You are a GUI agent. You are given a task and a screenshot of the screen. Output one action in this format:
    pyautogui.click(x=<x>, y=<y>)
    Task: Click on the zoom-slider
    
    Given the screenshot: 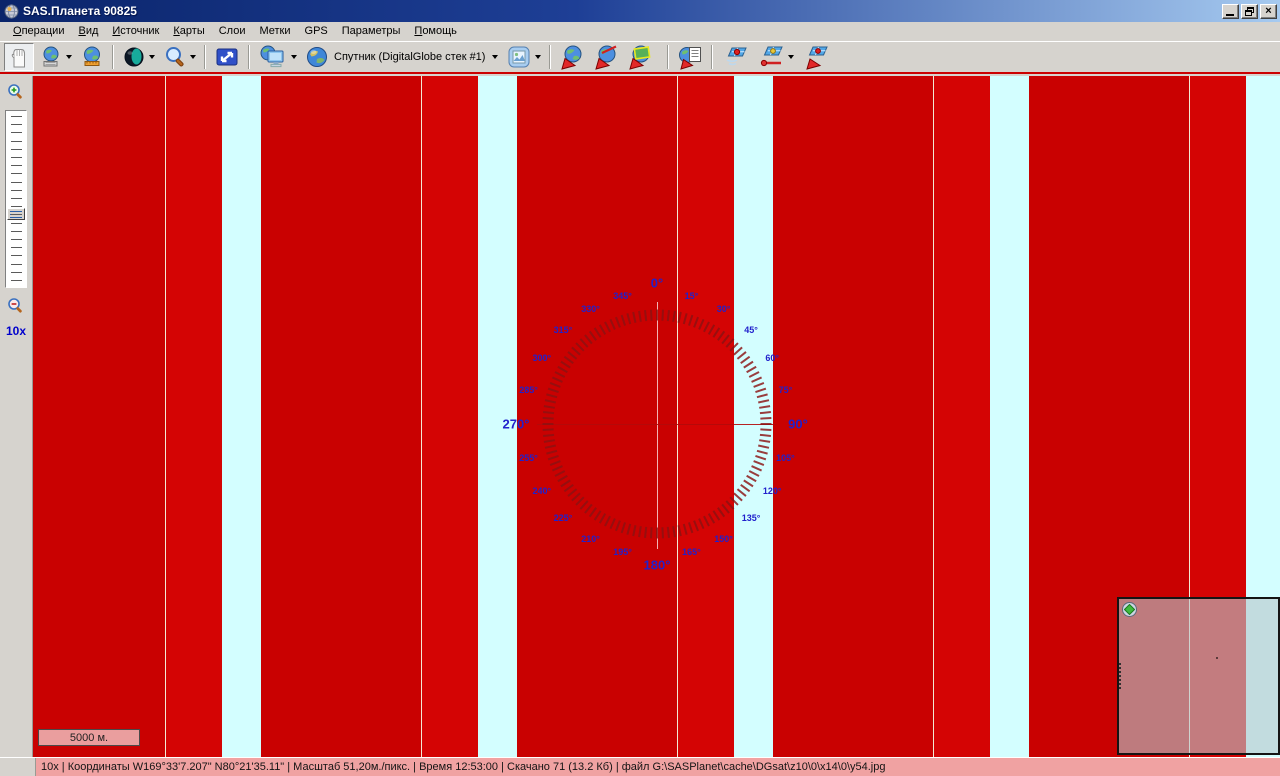 What is the action you would take?
    pyautogui.click(x=16, y=199)
    